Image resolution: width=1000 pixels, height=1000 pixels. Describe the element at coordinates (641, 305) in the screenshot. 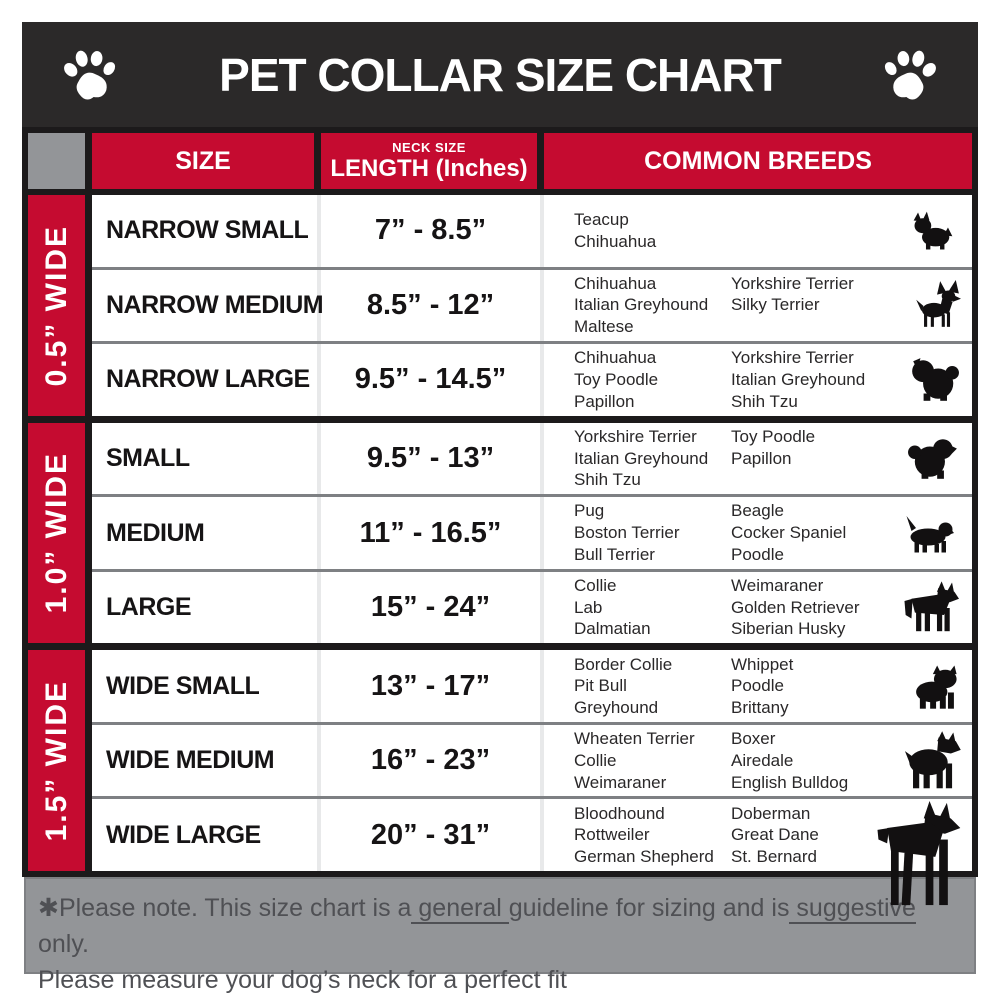

I see `breed-list-primary: Chihuahua Italian Greyhound Maltese` at that location.